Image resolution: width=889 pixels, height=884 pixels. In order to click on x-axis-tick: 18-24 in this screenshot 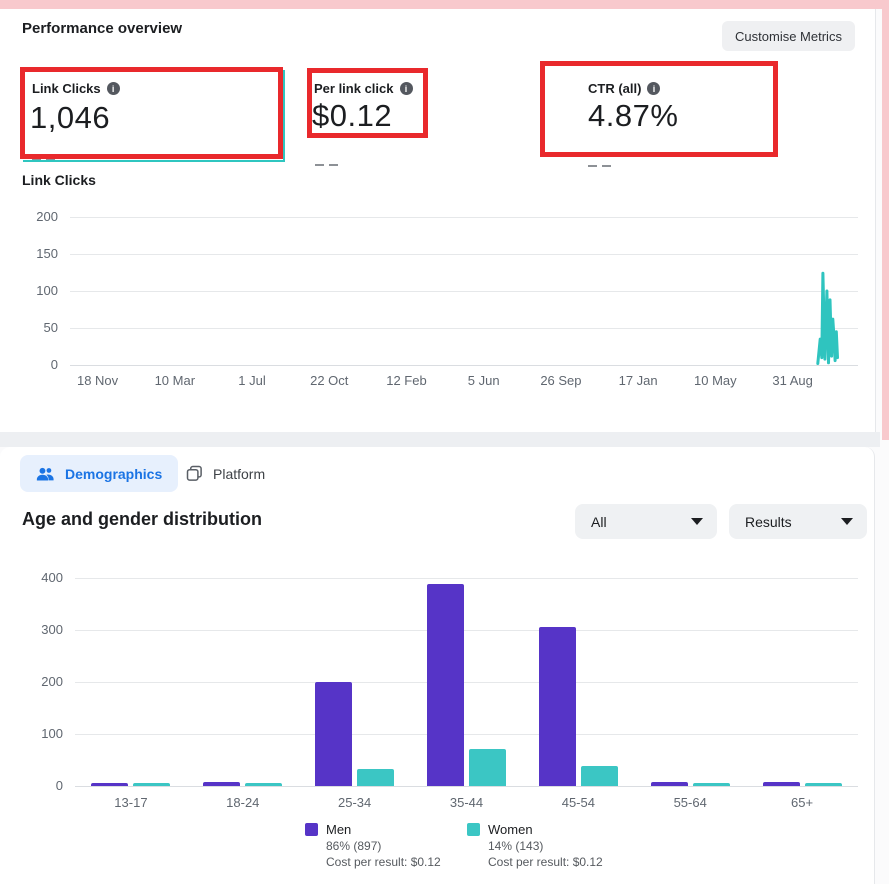, I will do `click(243, 802)`.